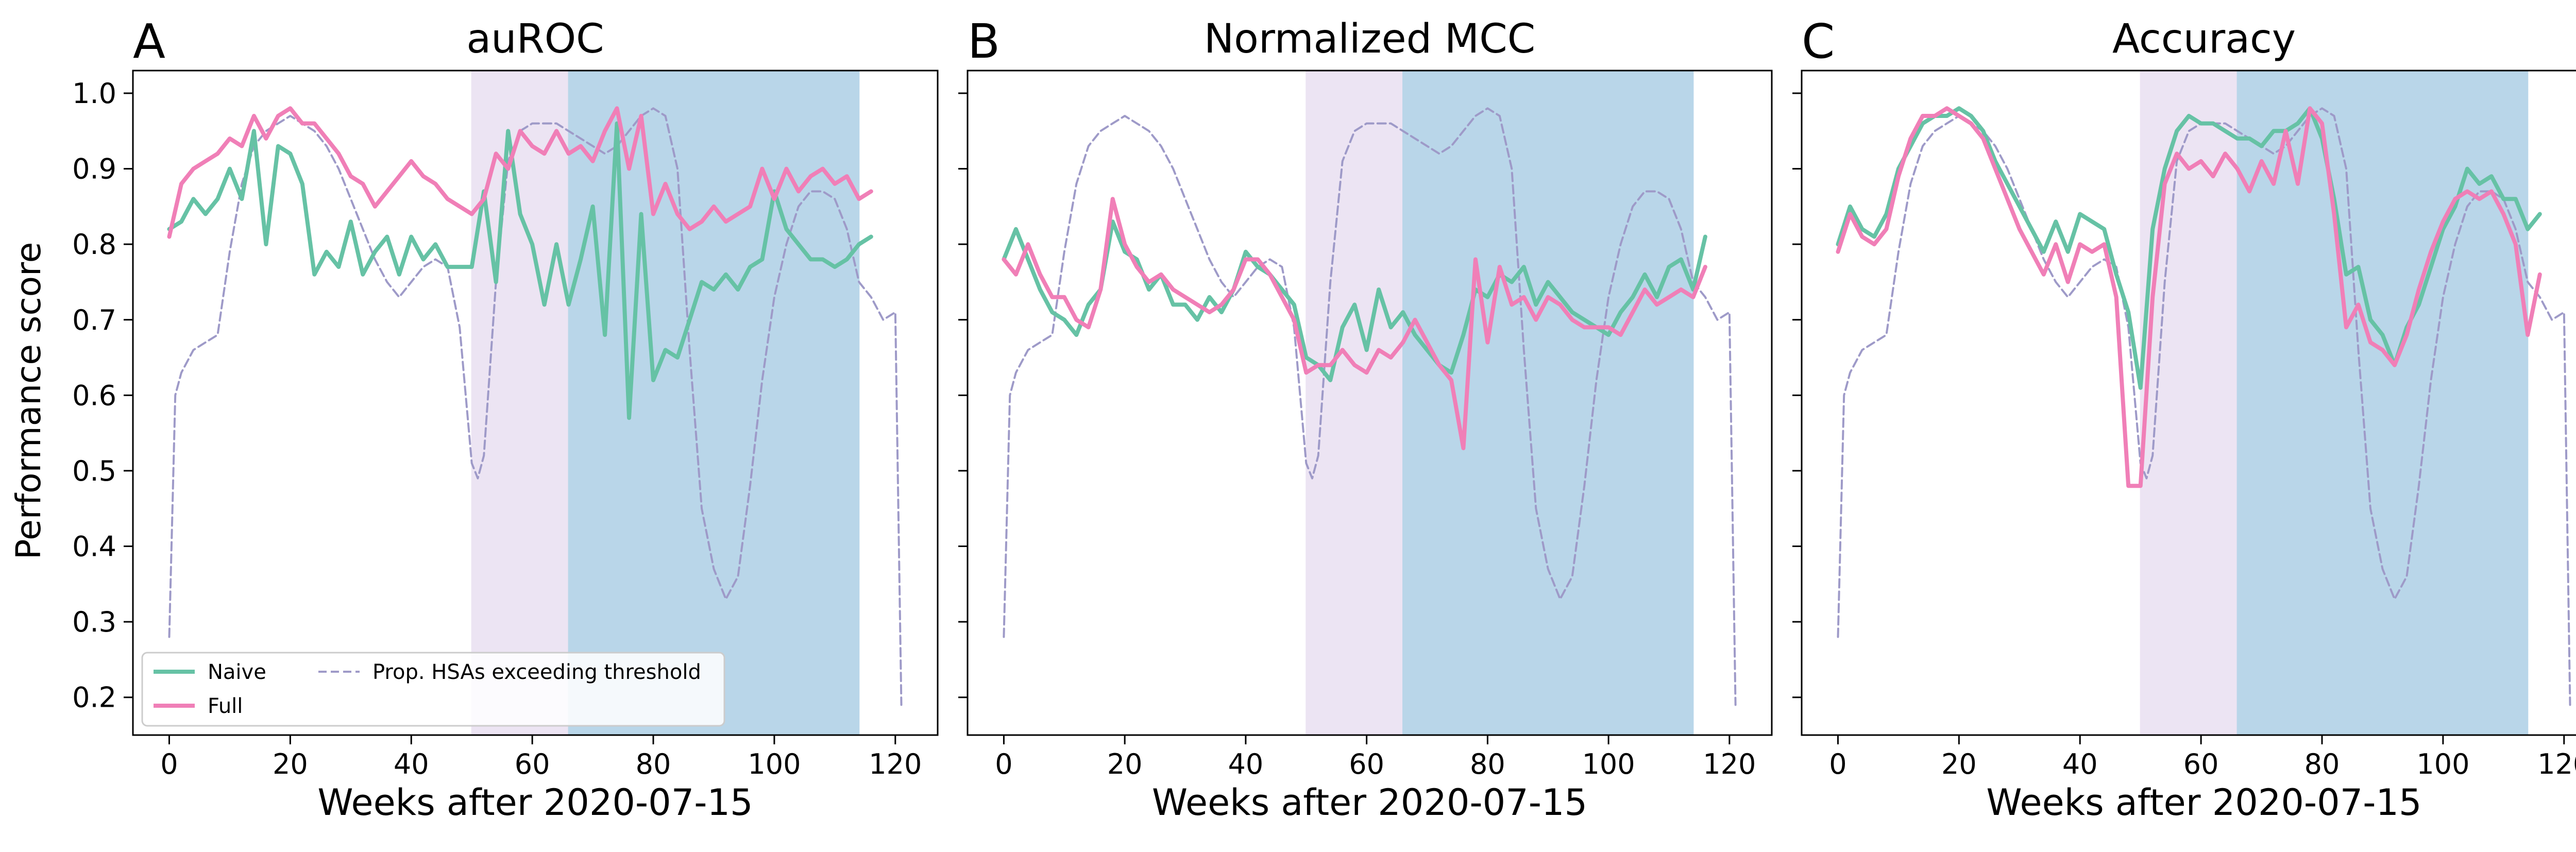  Describe the element at coordinates (94, 622) in the screenshot. I see `y-tick-label: 0.3` at that location.